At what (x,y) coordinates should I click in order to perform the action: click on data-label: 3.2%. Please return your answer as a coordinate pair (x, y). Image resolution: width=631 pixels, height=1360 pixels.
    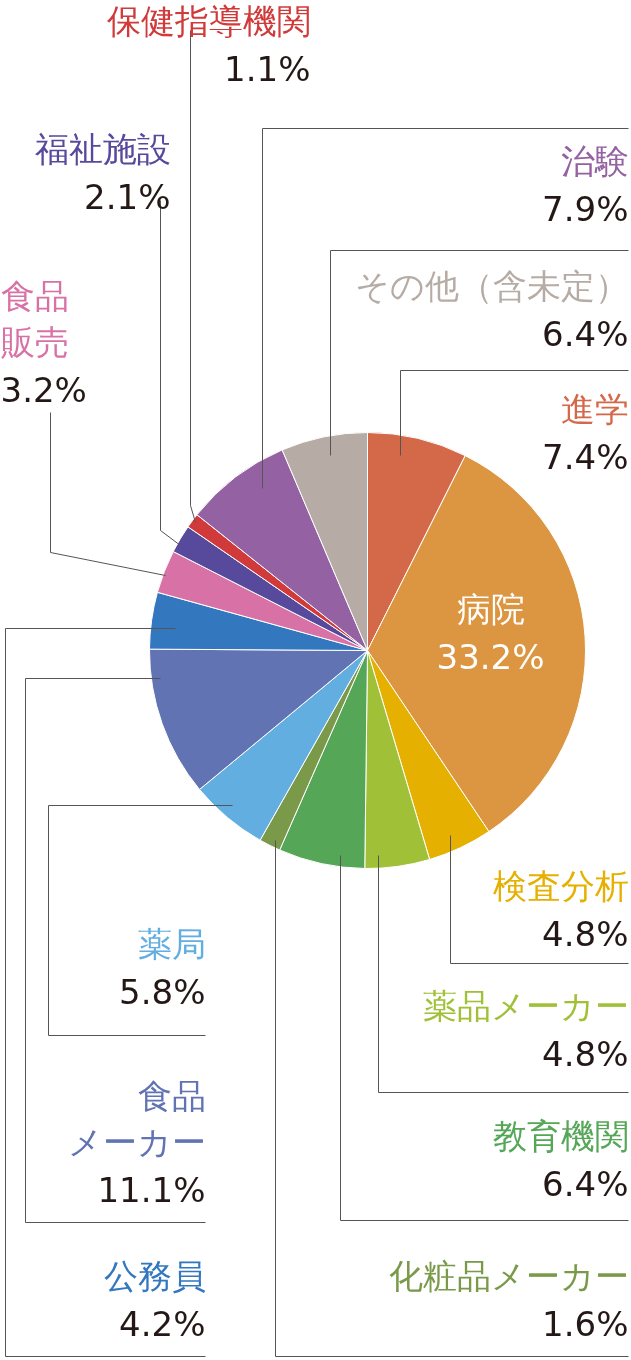
    Looking at the image, I should click on (43, 389).